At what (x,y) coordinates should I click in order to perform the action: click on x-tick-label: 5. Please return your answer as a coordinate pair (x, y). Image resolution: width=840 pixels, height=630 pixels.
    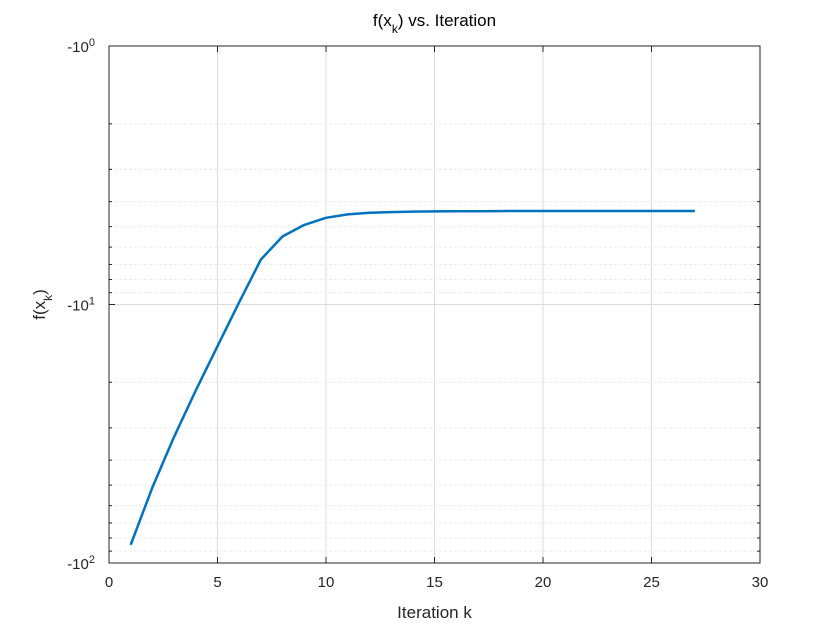
    Looking at the image, I should click on (217, 582).